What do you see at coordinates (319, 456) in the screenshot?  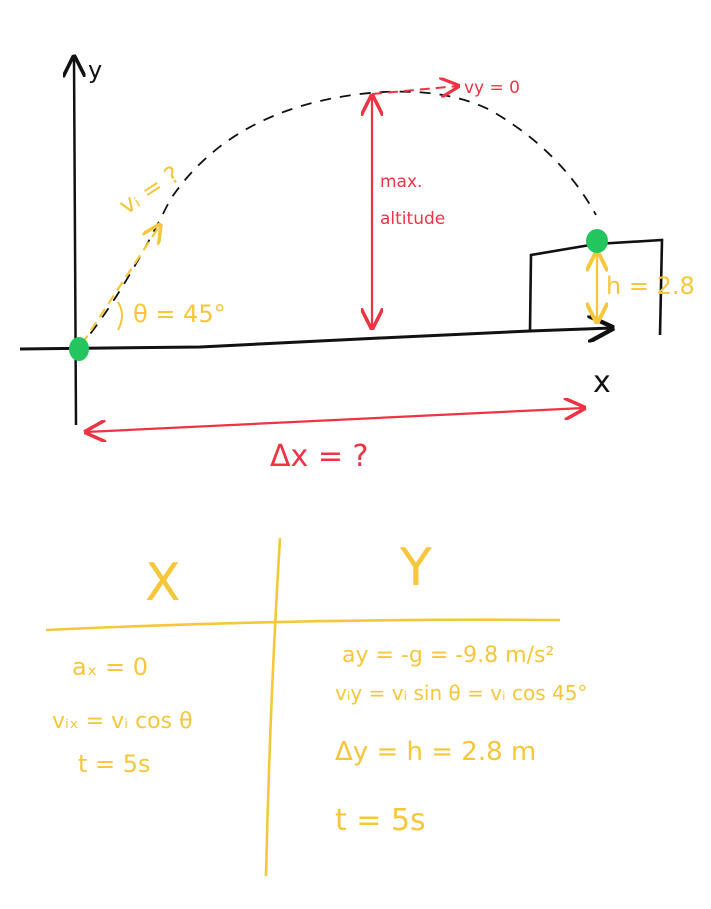 I see `range-label: Δx = ?` at bounding box center [319, 456].